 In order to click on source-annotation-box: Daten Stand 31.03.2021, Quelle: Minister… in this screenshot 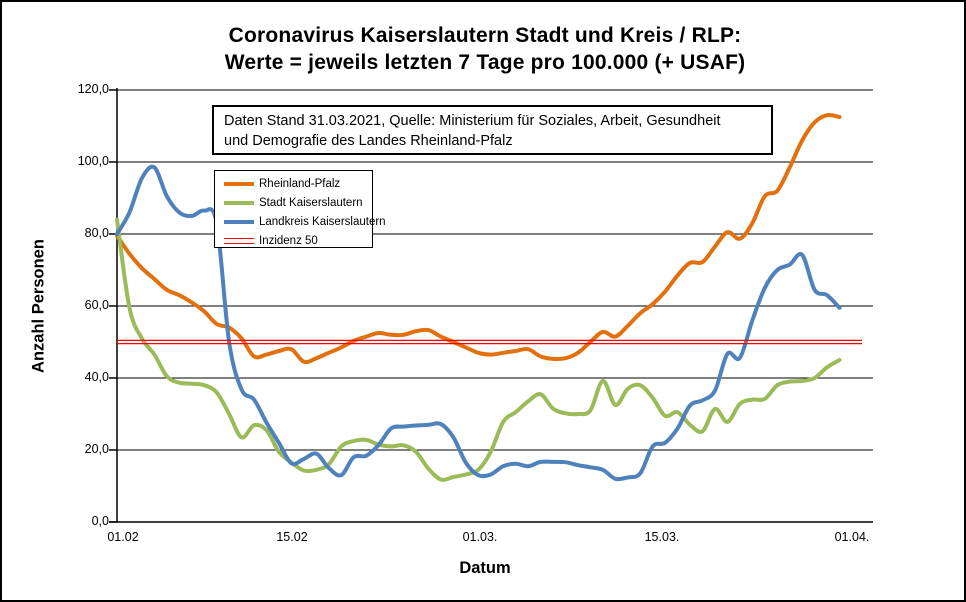, I will do `click(492, 130)`.